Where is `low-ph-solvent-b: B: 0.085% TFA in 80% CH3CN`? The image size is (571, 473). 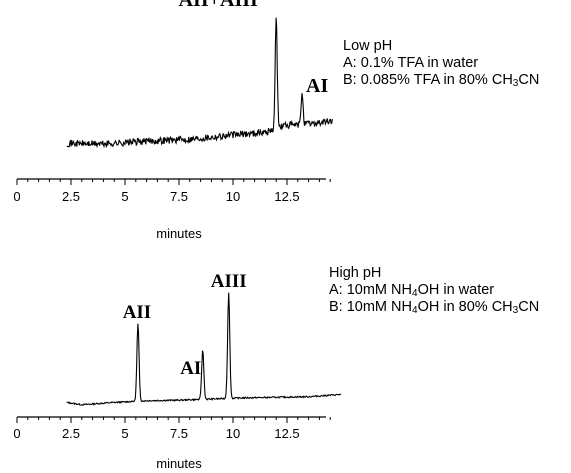 low-ph-solvent-b: B: 0.085% TFA in 80% CH3CN is located at coordinates (441, 80).